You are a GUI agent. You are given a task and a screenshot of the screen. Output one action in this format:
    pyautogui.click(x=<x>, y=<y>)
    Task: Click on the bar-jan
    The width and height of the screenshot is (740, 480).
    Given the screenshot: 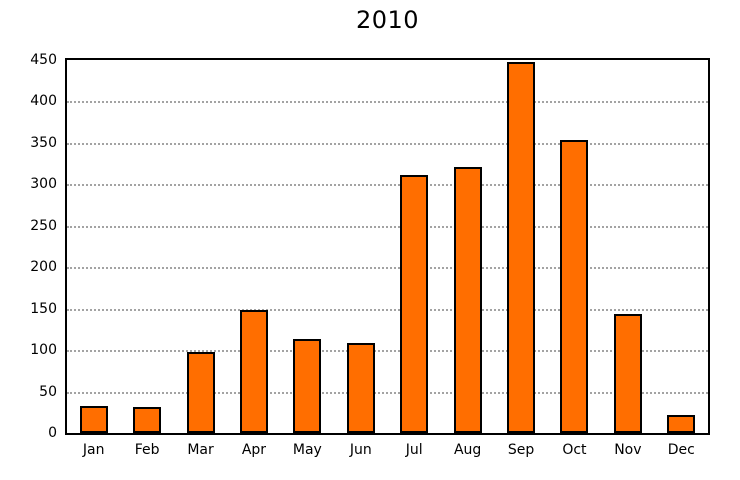 What is the action you would take?
    pyautogui.click(x=93, y=419)
    